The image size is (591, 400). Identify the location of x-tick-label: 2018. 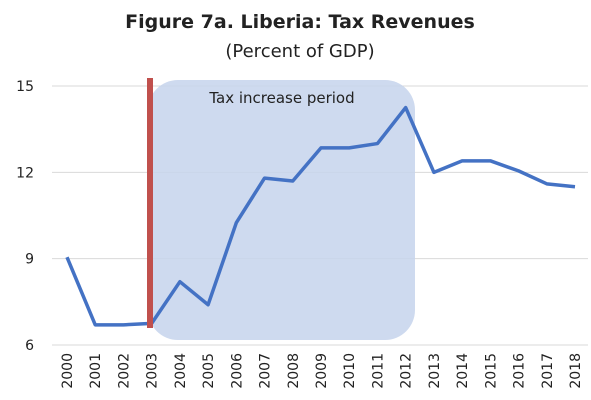
(576, 371).